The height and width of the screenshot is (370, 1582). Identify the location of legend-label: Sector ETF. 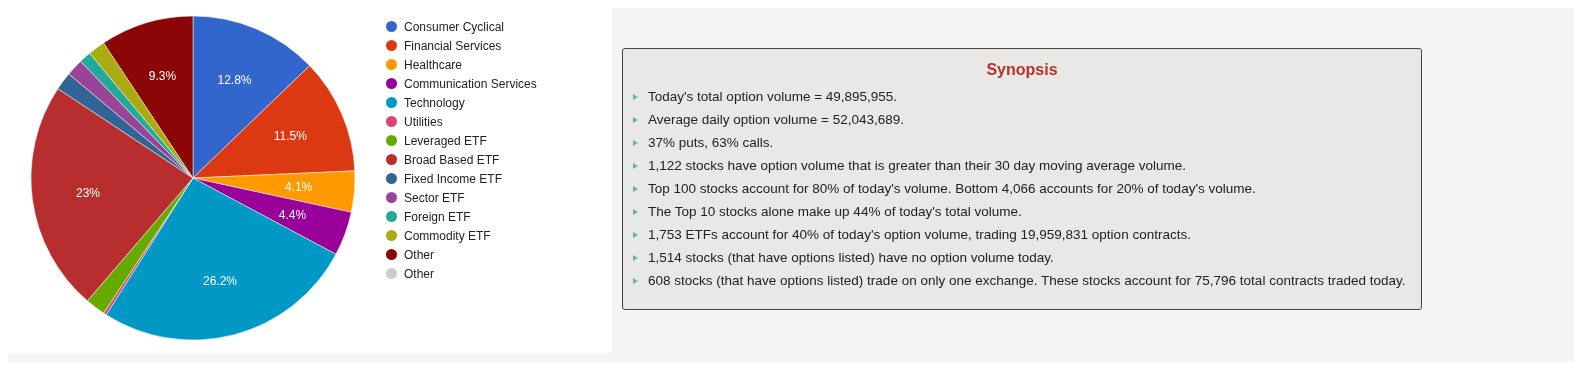
(434, 197).